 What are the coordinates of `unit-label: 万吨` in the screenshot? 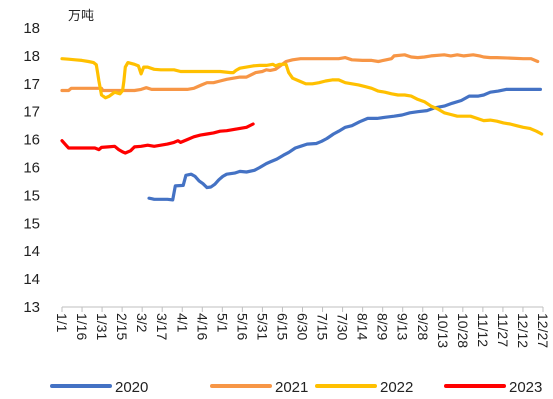 It's located at (81, 16).